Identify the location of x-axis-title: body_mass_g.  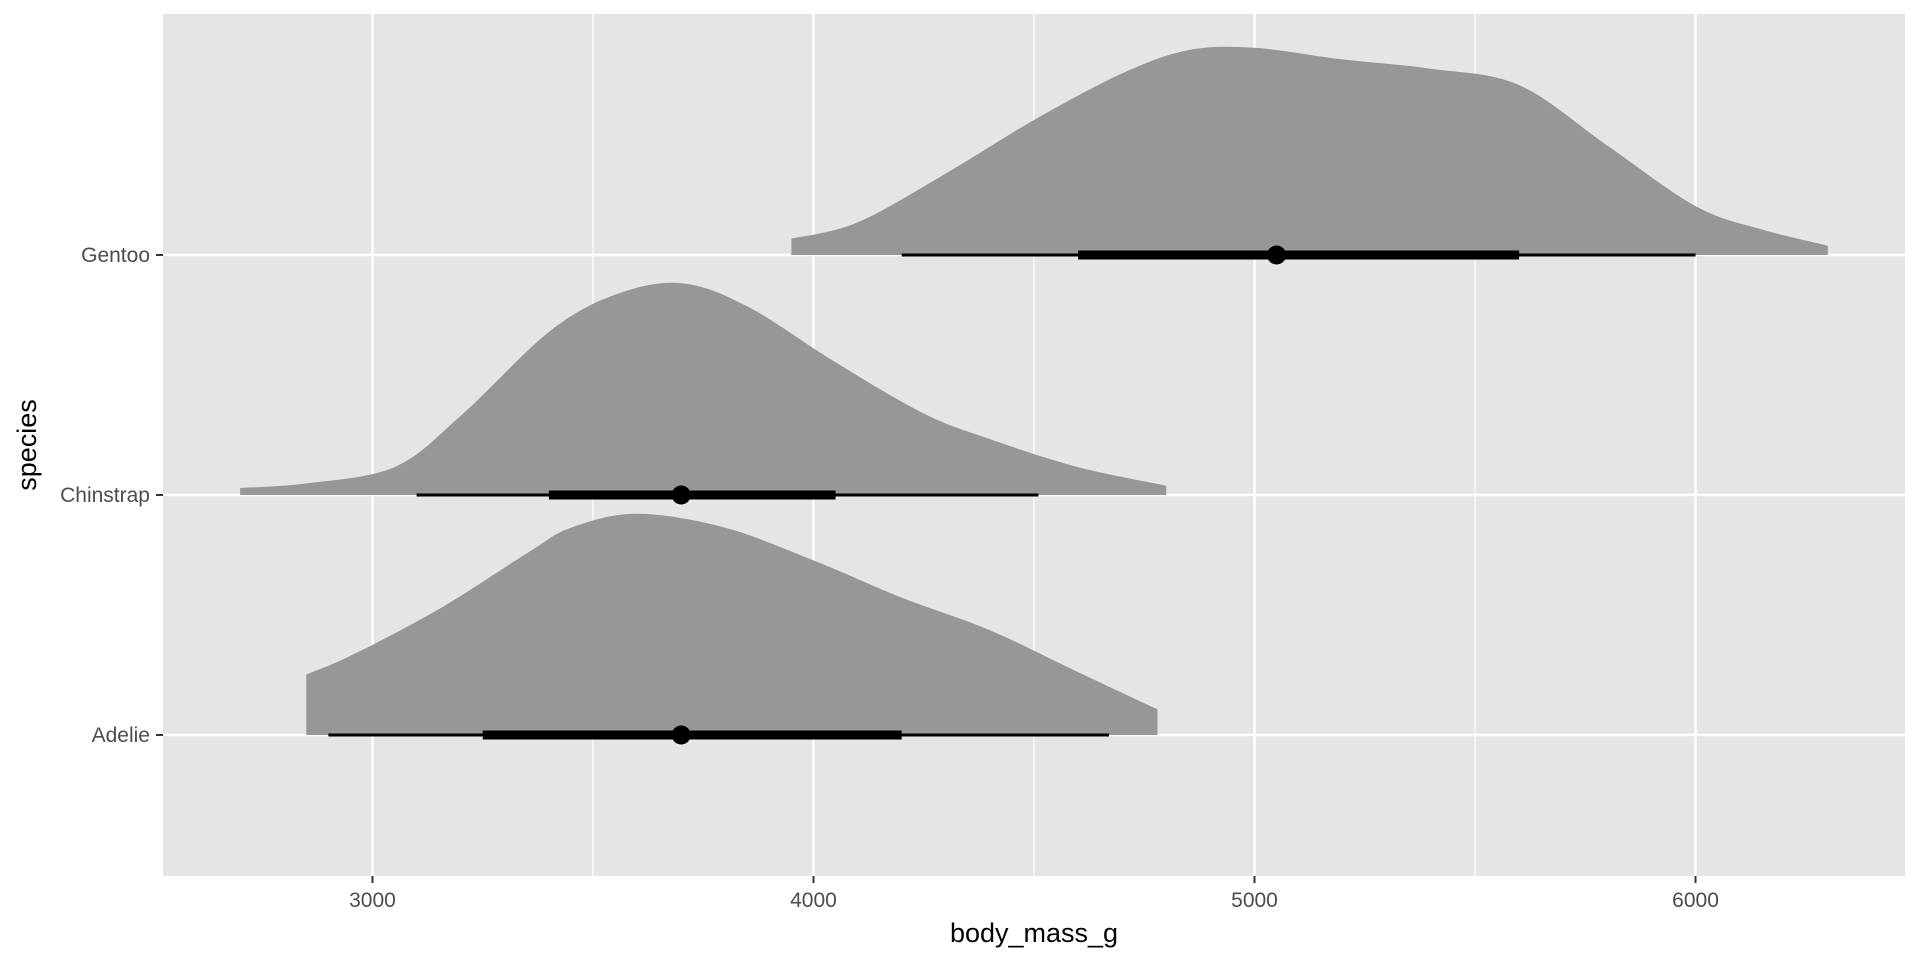
(1034, 933).